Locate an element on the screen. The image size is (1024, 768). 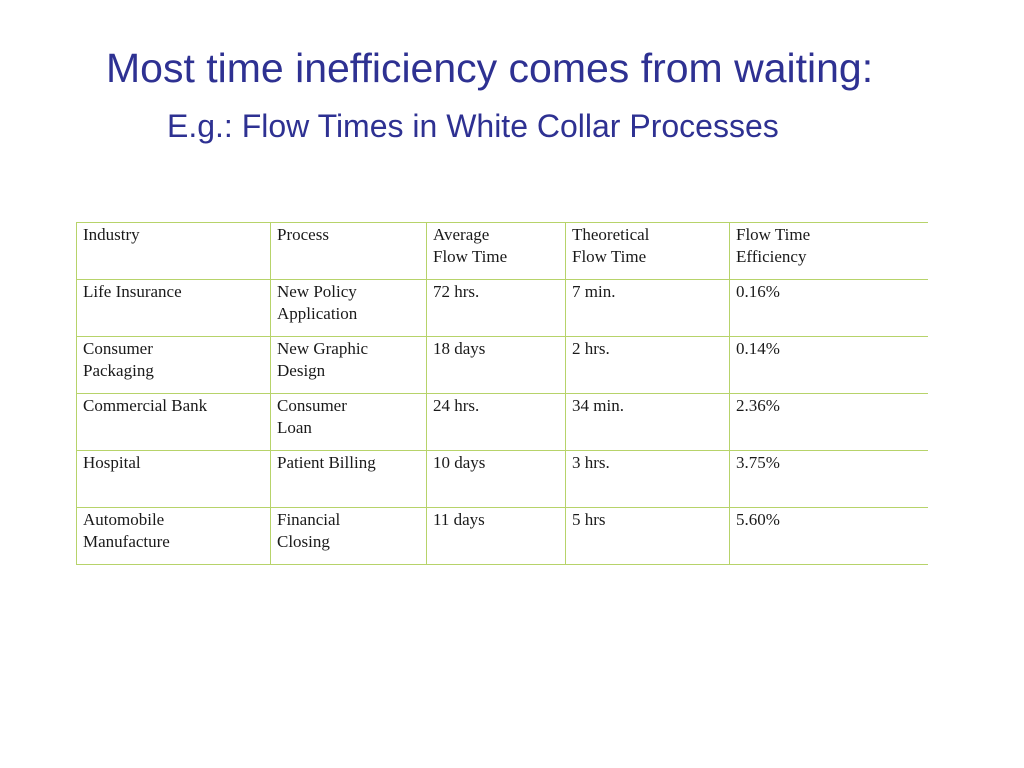
table-cell: New Graphic Design is located at coordinates (348, 365).